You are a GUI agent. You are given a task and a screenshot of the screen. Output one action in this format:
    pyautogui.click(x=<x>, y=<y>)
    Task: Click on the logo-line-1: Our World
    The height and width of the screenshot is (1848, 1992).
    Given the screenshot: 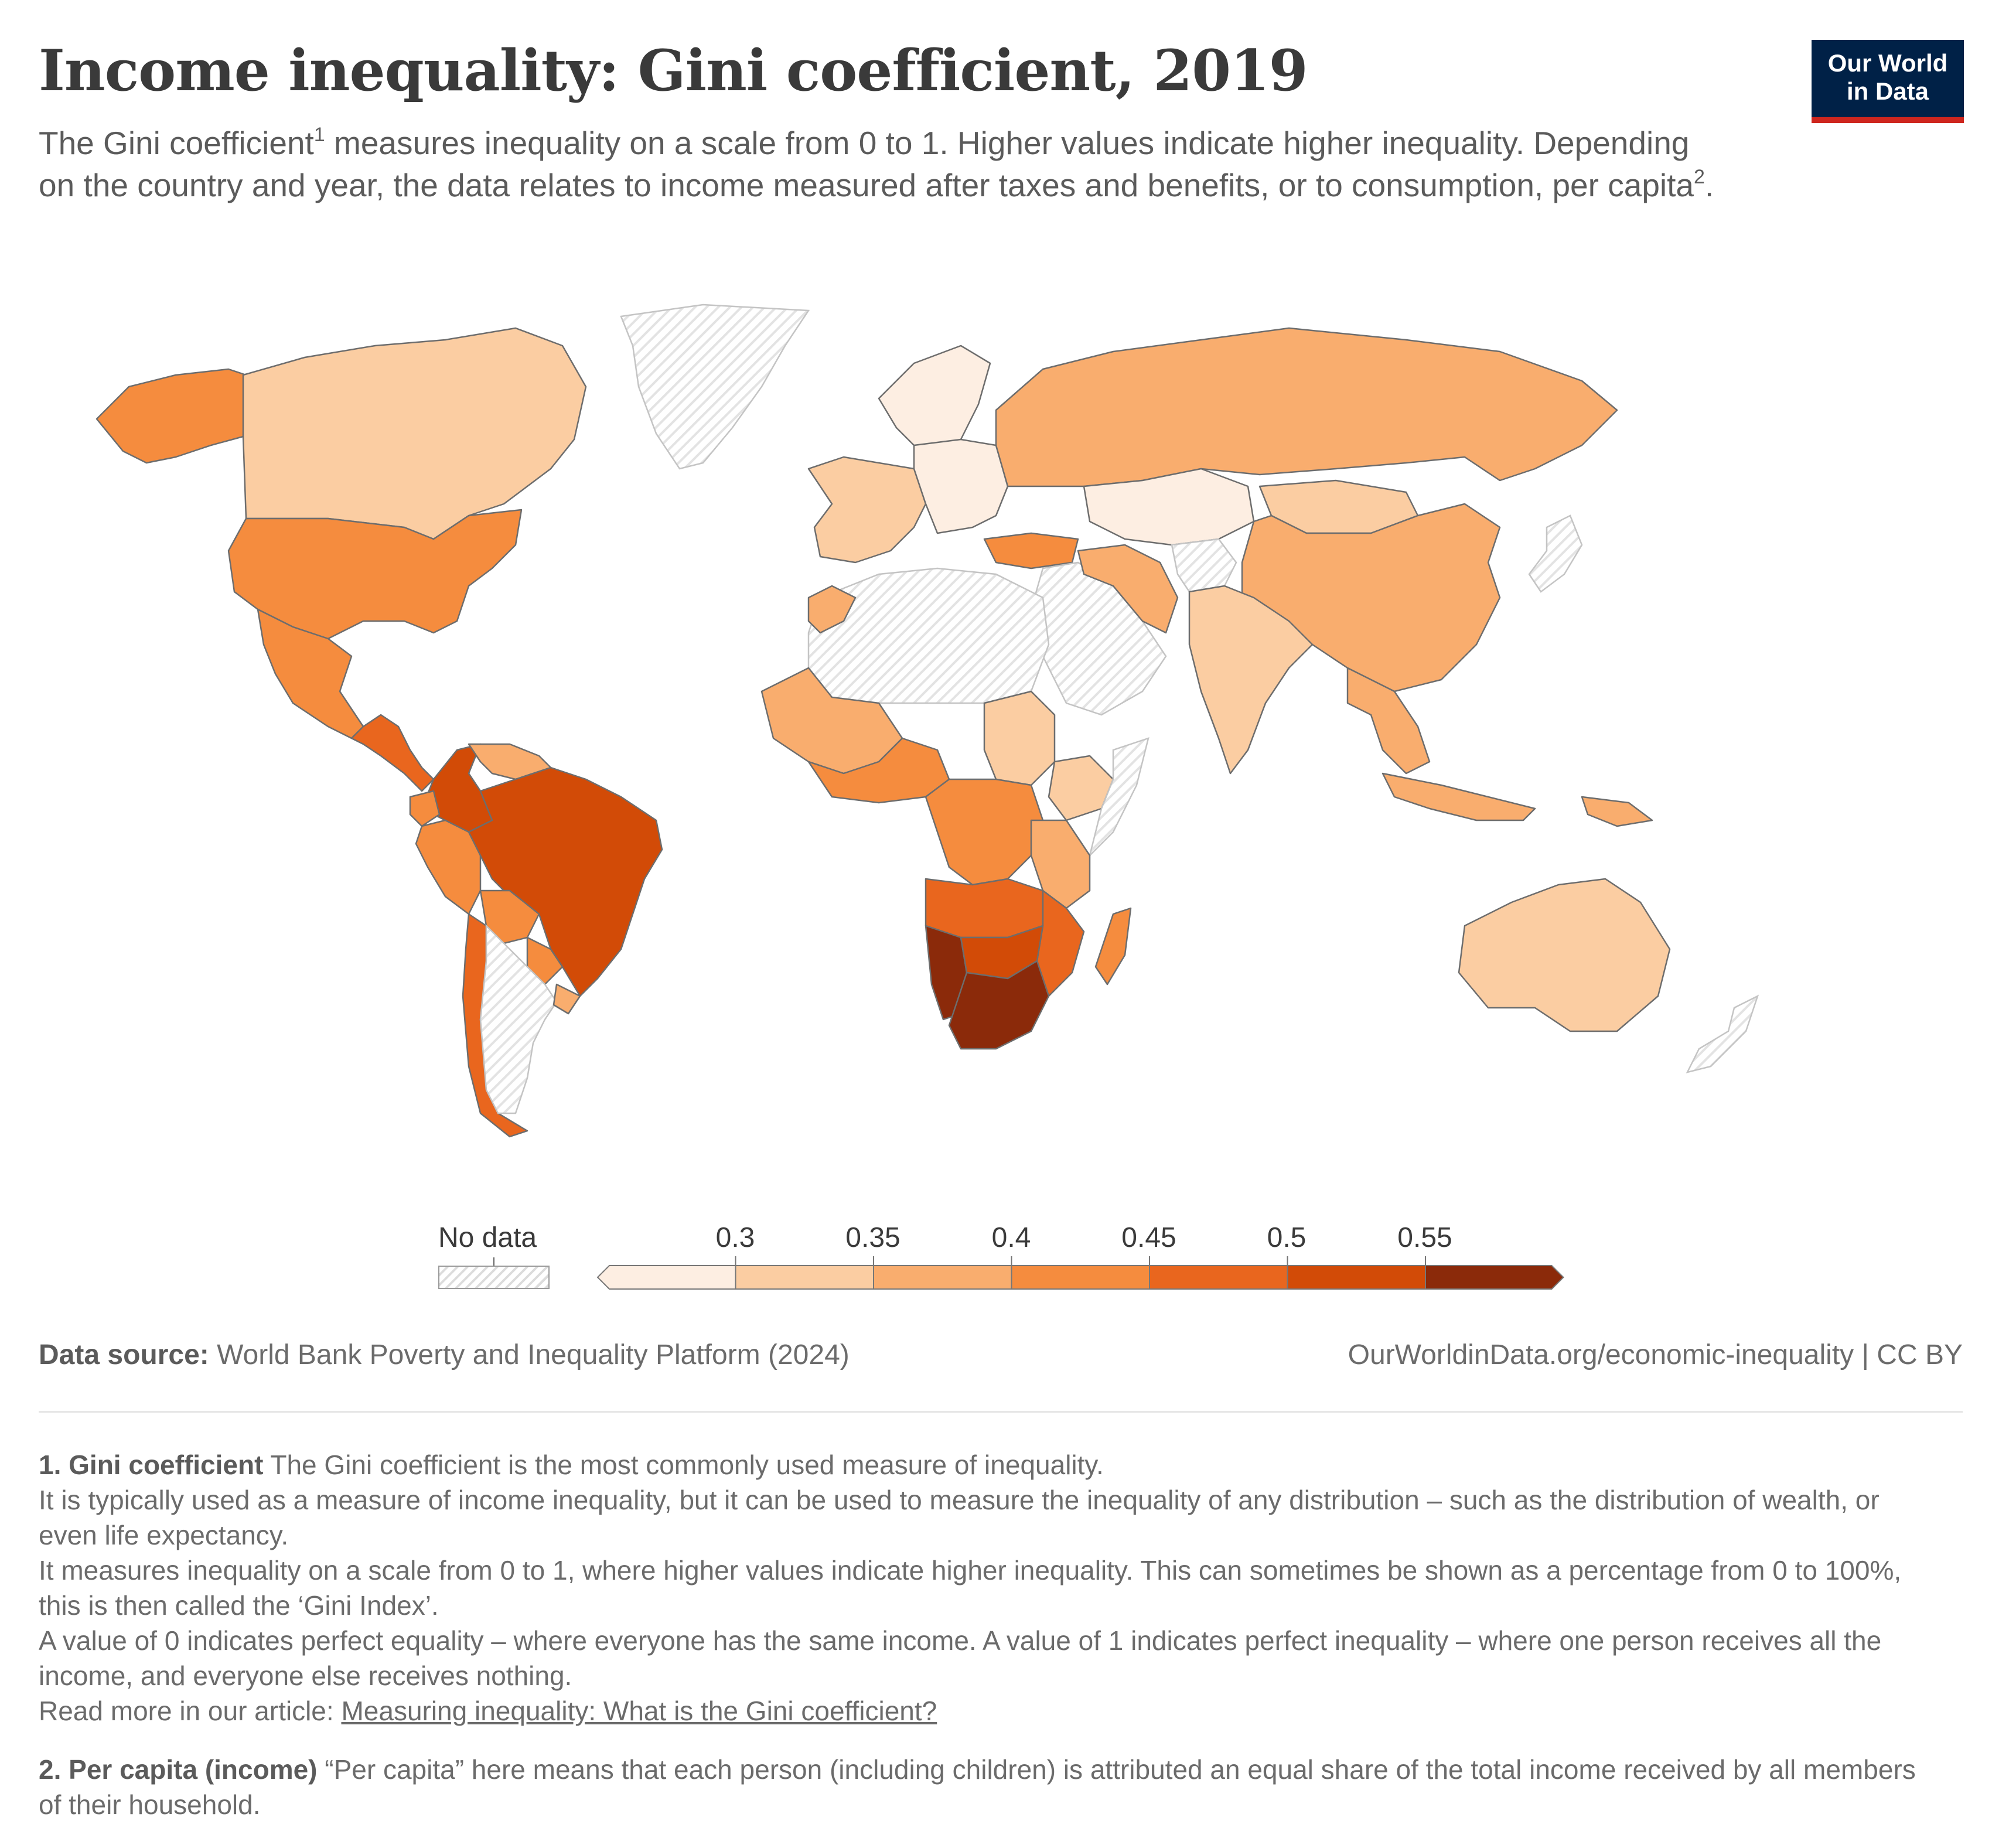 What is the action you would take?
    pyautogui.click(x=1887, y=63)
    